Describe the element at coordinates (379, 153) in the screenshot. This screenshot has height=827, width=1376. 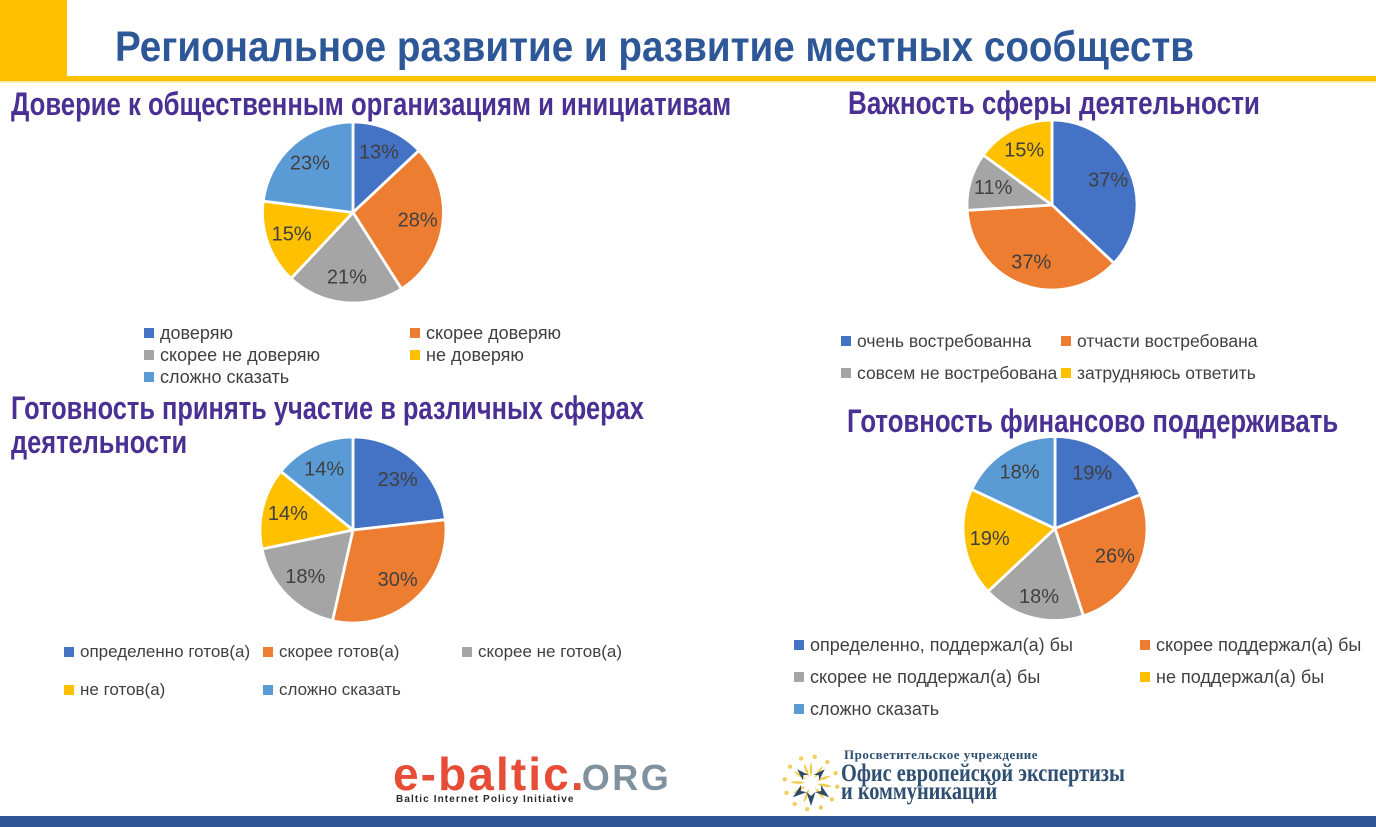
I see `svg-text: 13%` at that location.